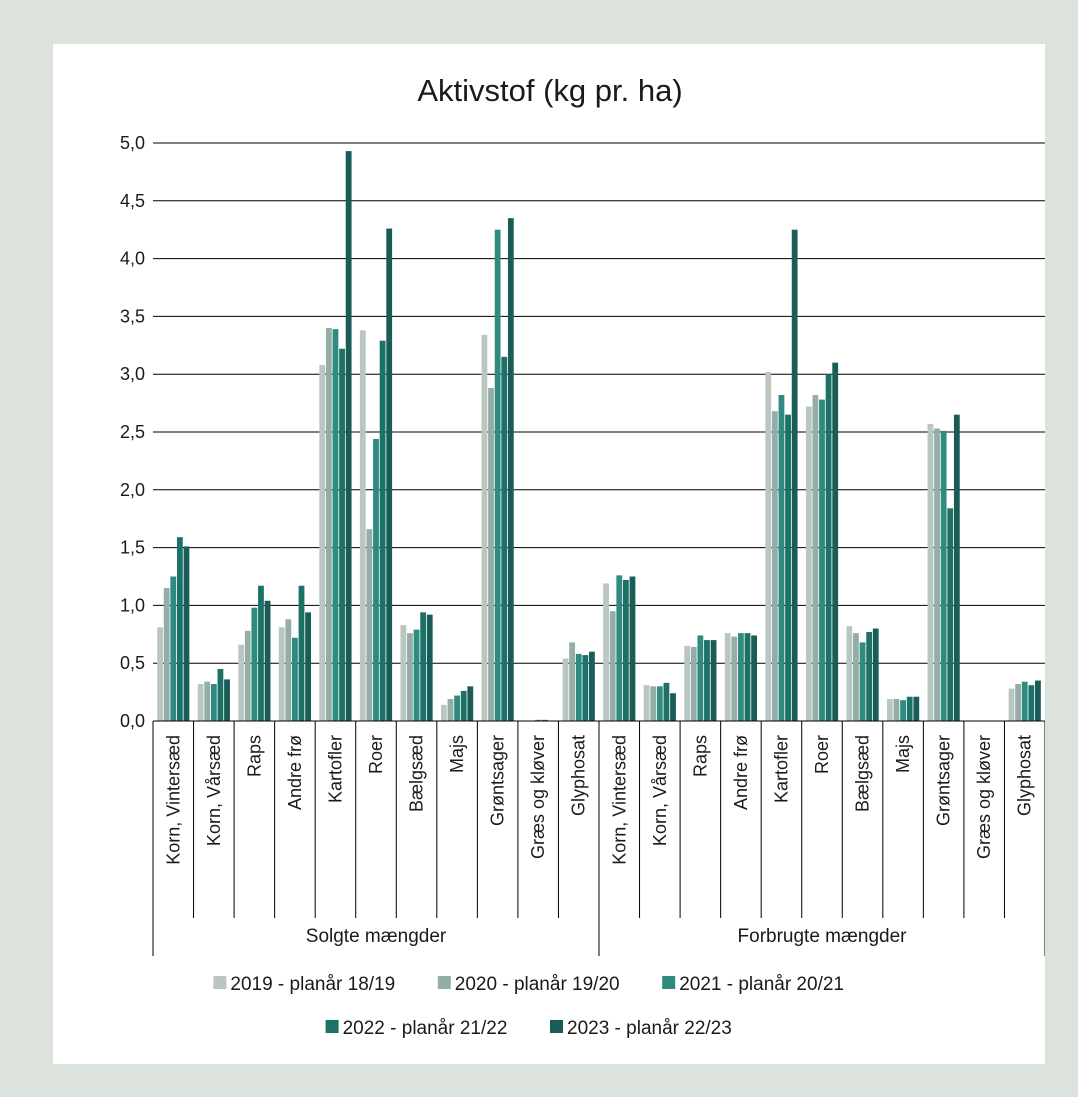 Image resolution: width=1078 pixels, height=1097 pixels. I want to click on y-tick-label: 4,0, so click(132, 259).